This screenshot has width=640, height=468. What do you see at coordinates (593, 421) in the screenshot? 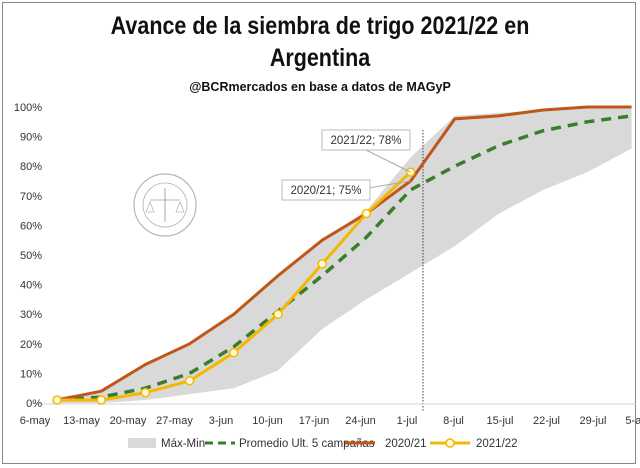
I see `x-tick-label: 29-jul` at bounding box center [593, 421].